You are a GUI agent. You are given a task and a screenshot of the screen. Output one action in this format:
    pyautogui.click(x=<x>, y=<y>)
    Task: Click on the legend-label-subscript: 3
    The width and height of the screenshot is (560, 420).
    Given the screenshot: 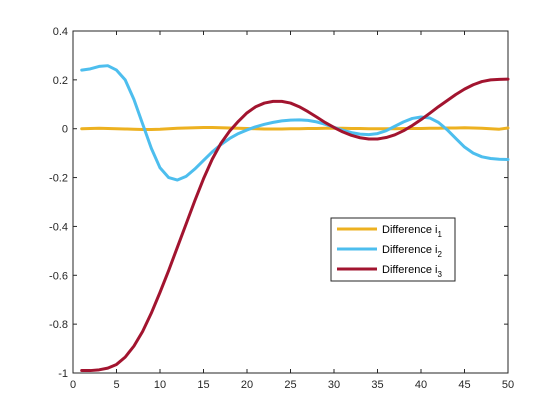 What is the action you would take?
    pyautogui.click(x=439, y=274)
    